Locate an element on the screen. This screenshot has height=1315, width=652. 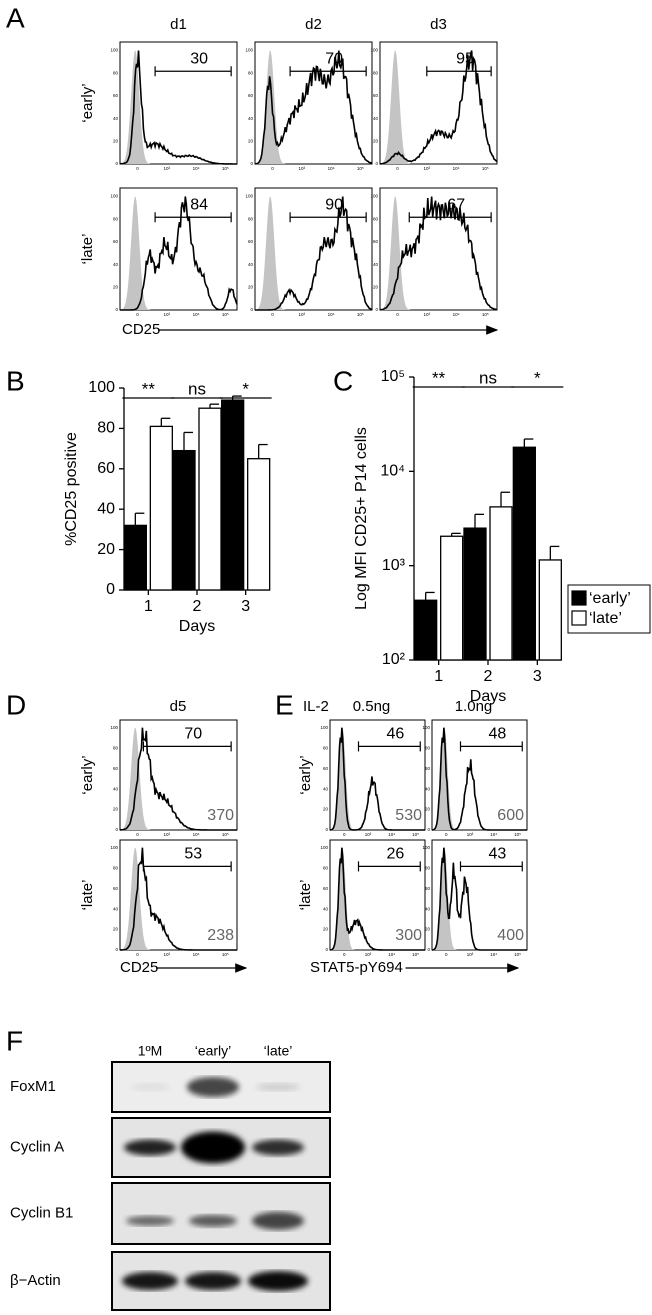
y-tick-label: 0 is located at coordinates (110, 589).